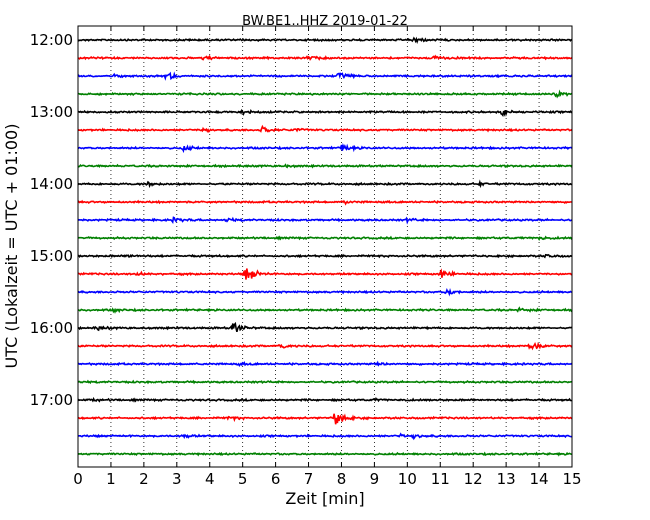 The image size is (650, 520). I want to click on y-tick-label: 15:00, so click(51, 256).